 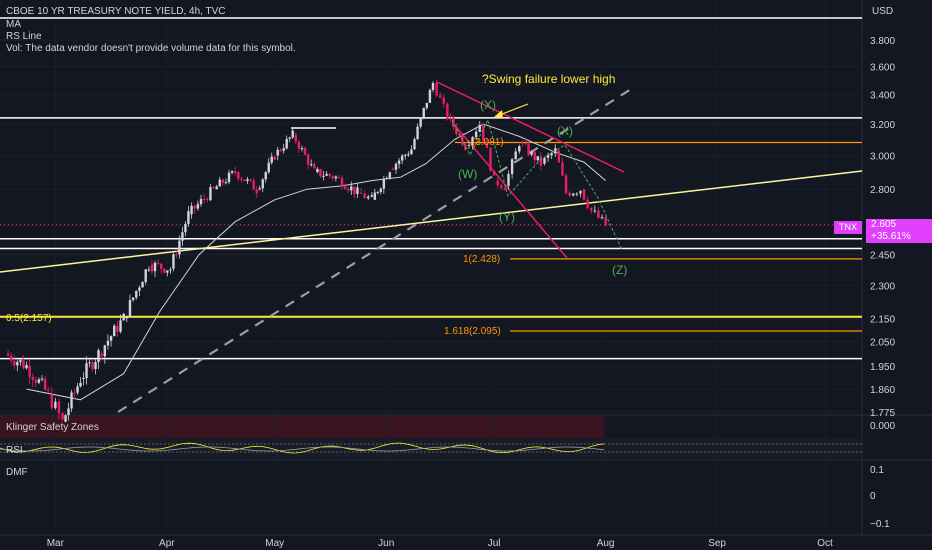 What do you see at coordinates (606, 543) in the screenshot?
I see `x-tick-label: Aug` at bounding box center [606, 543].